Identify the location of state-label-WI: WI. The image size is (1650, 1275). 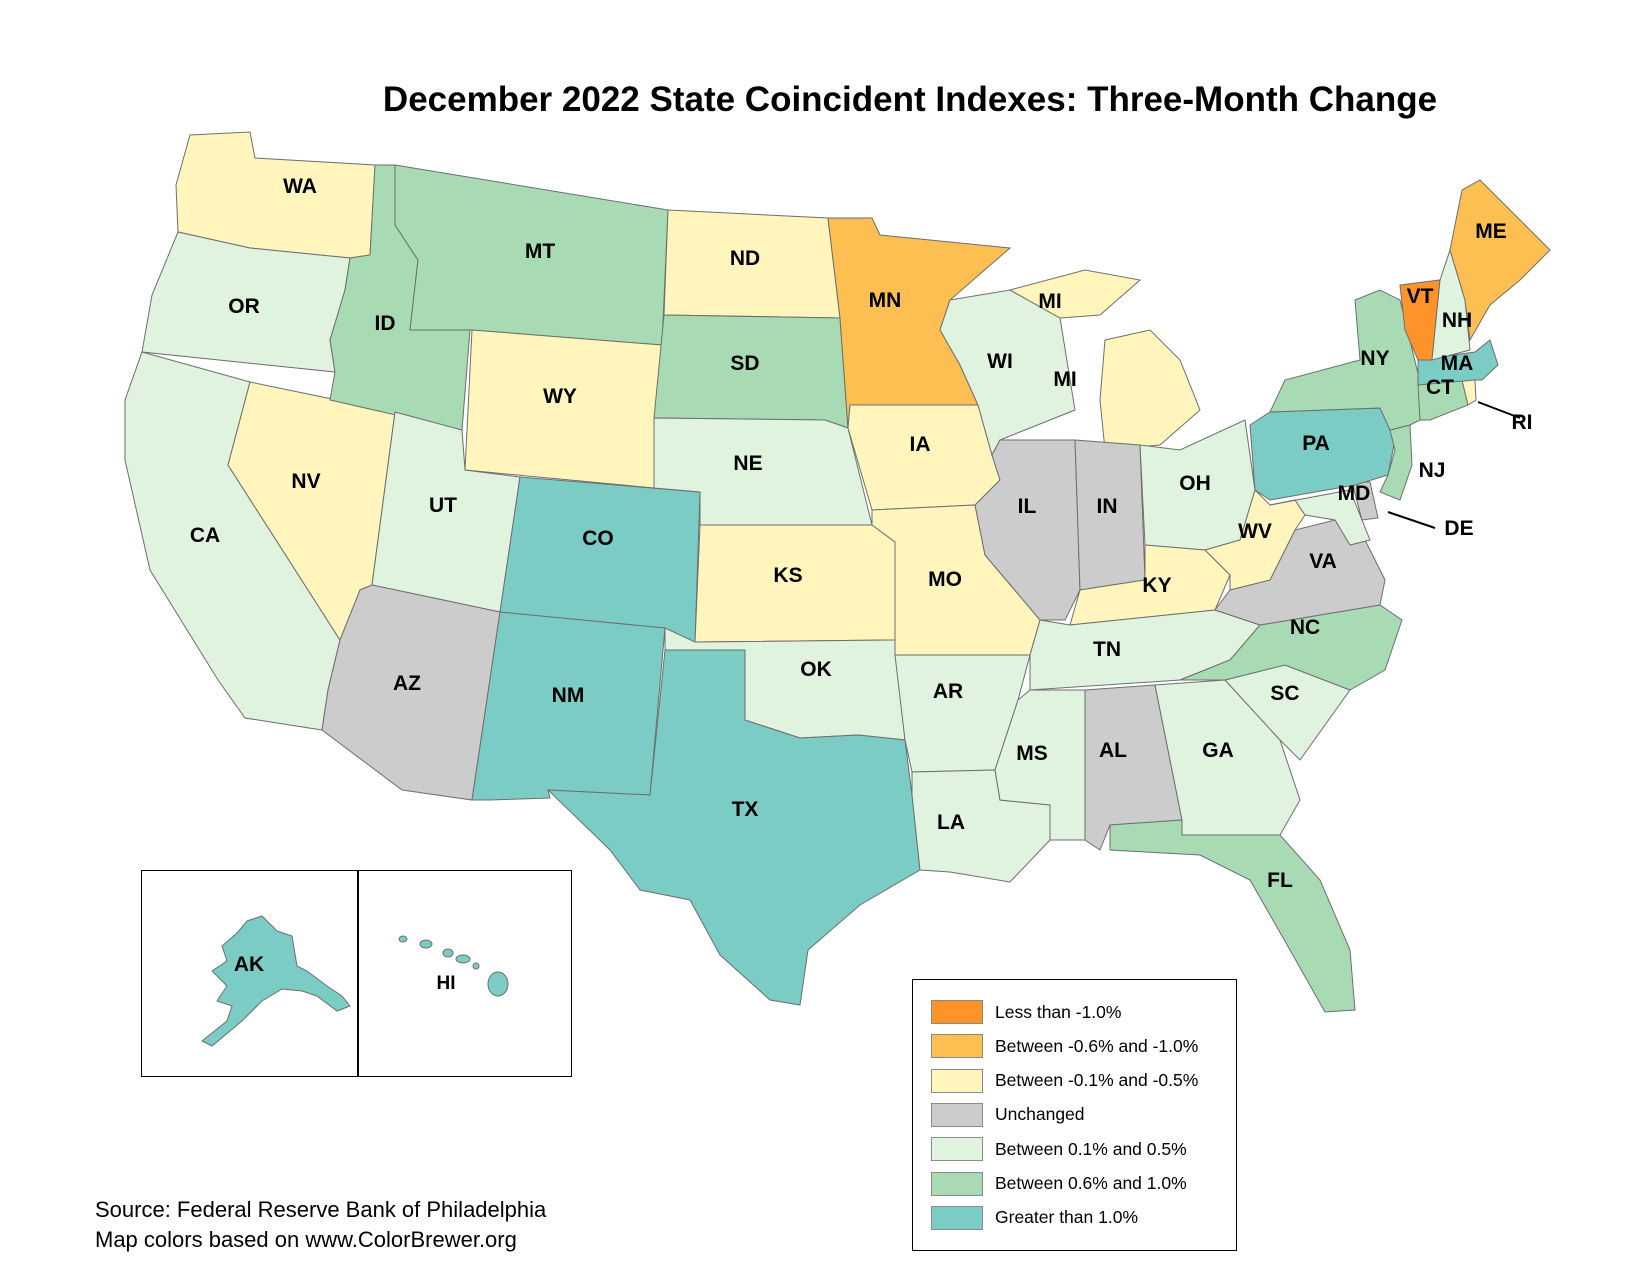
(1000, 361).